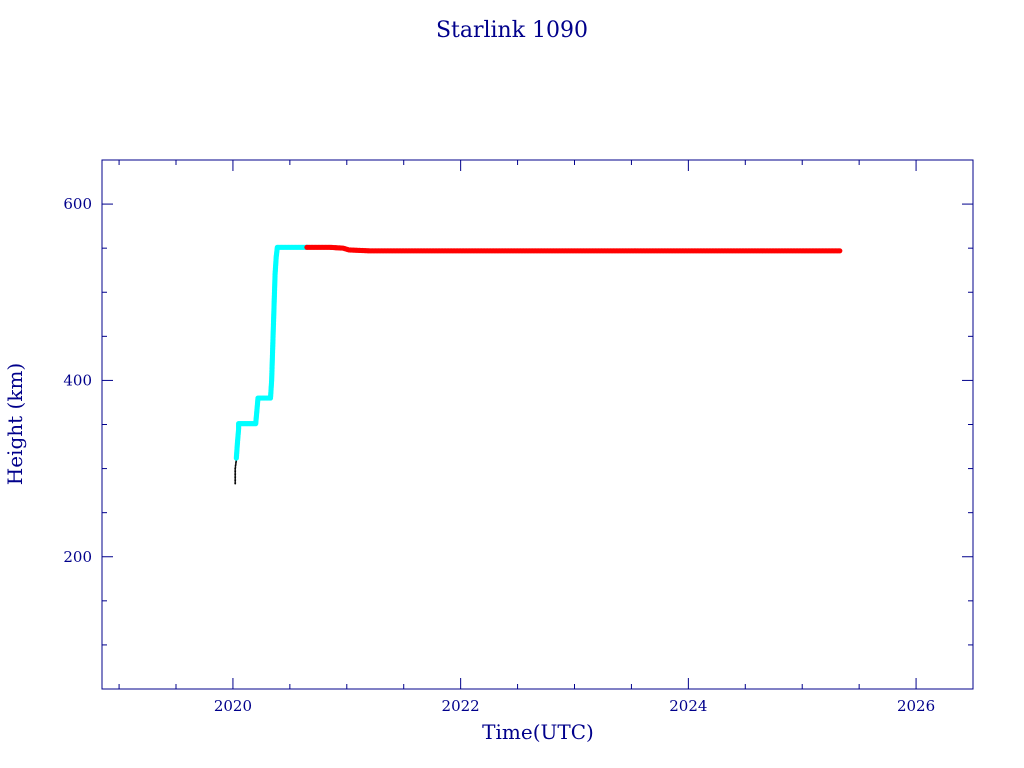  I want to click on x-tick-label: 2024, so click(688, 706).